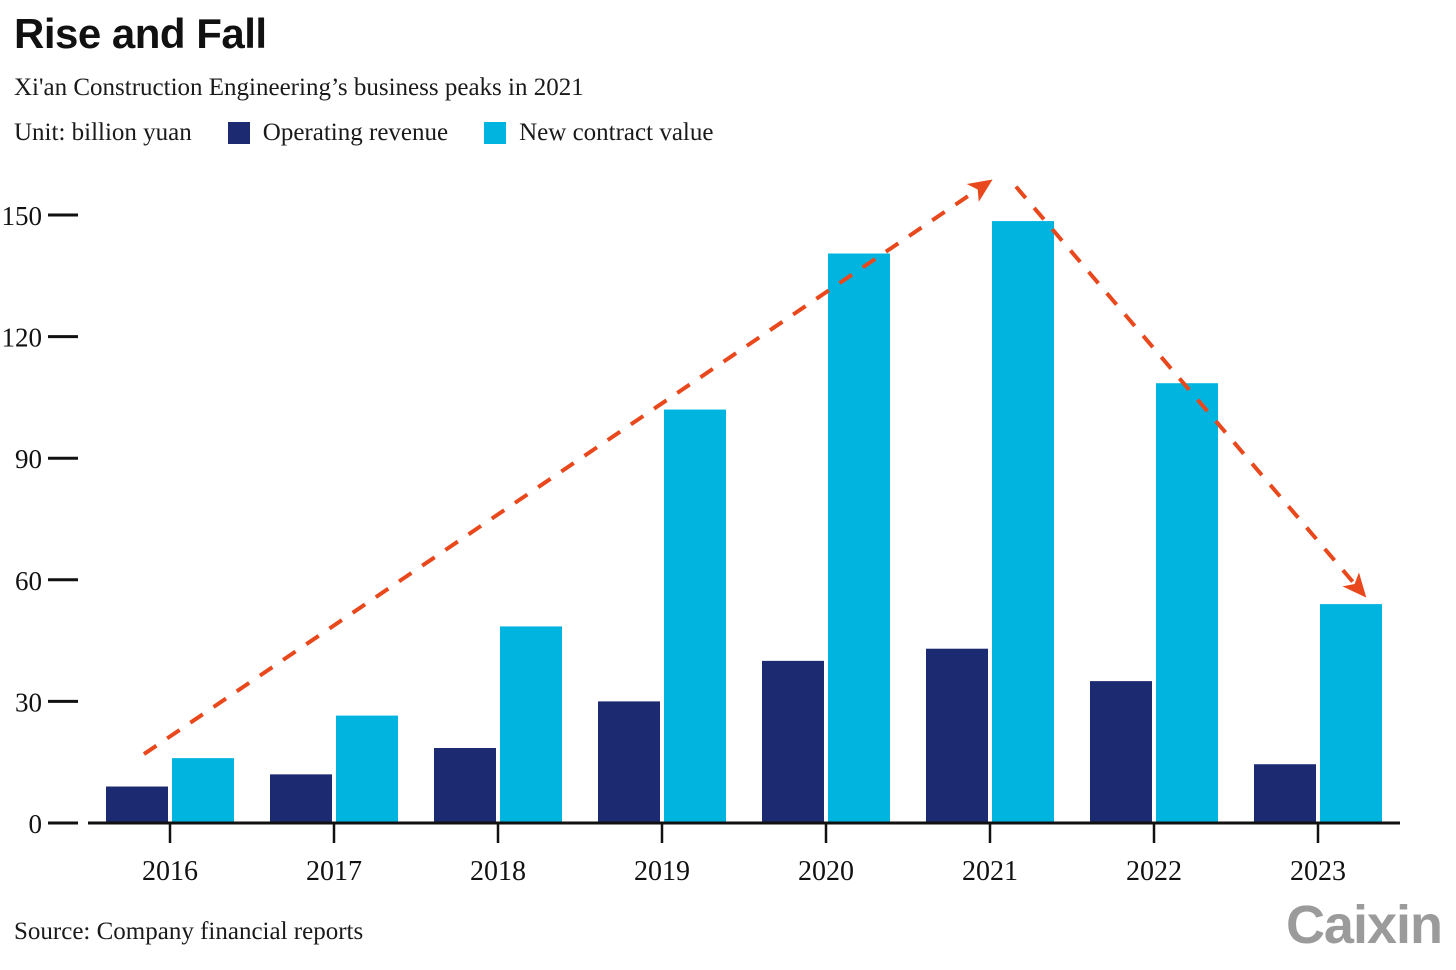  I want to click on y-tick-label: 0, so click(36, 824).